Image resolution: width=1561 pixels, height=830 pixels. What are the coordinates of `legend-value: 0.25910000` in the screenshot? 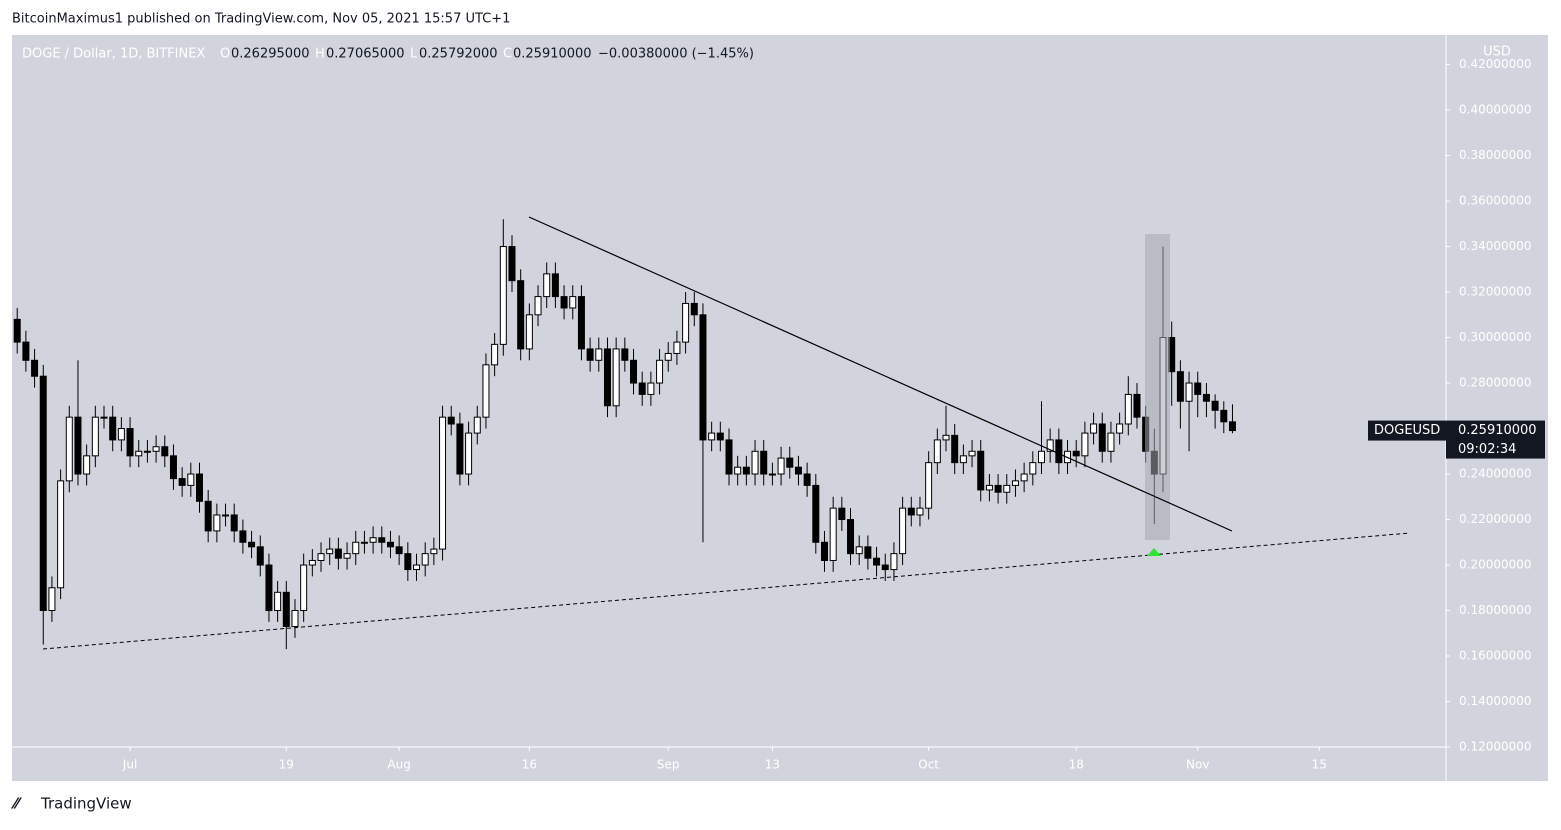 It's located at (552, 54).